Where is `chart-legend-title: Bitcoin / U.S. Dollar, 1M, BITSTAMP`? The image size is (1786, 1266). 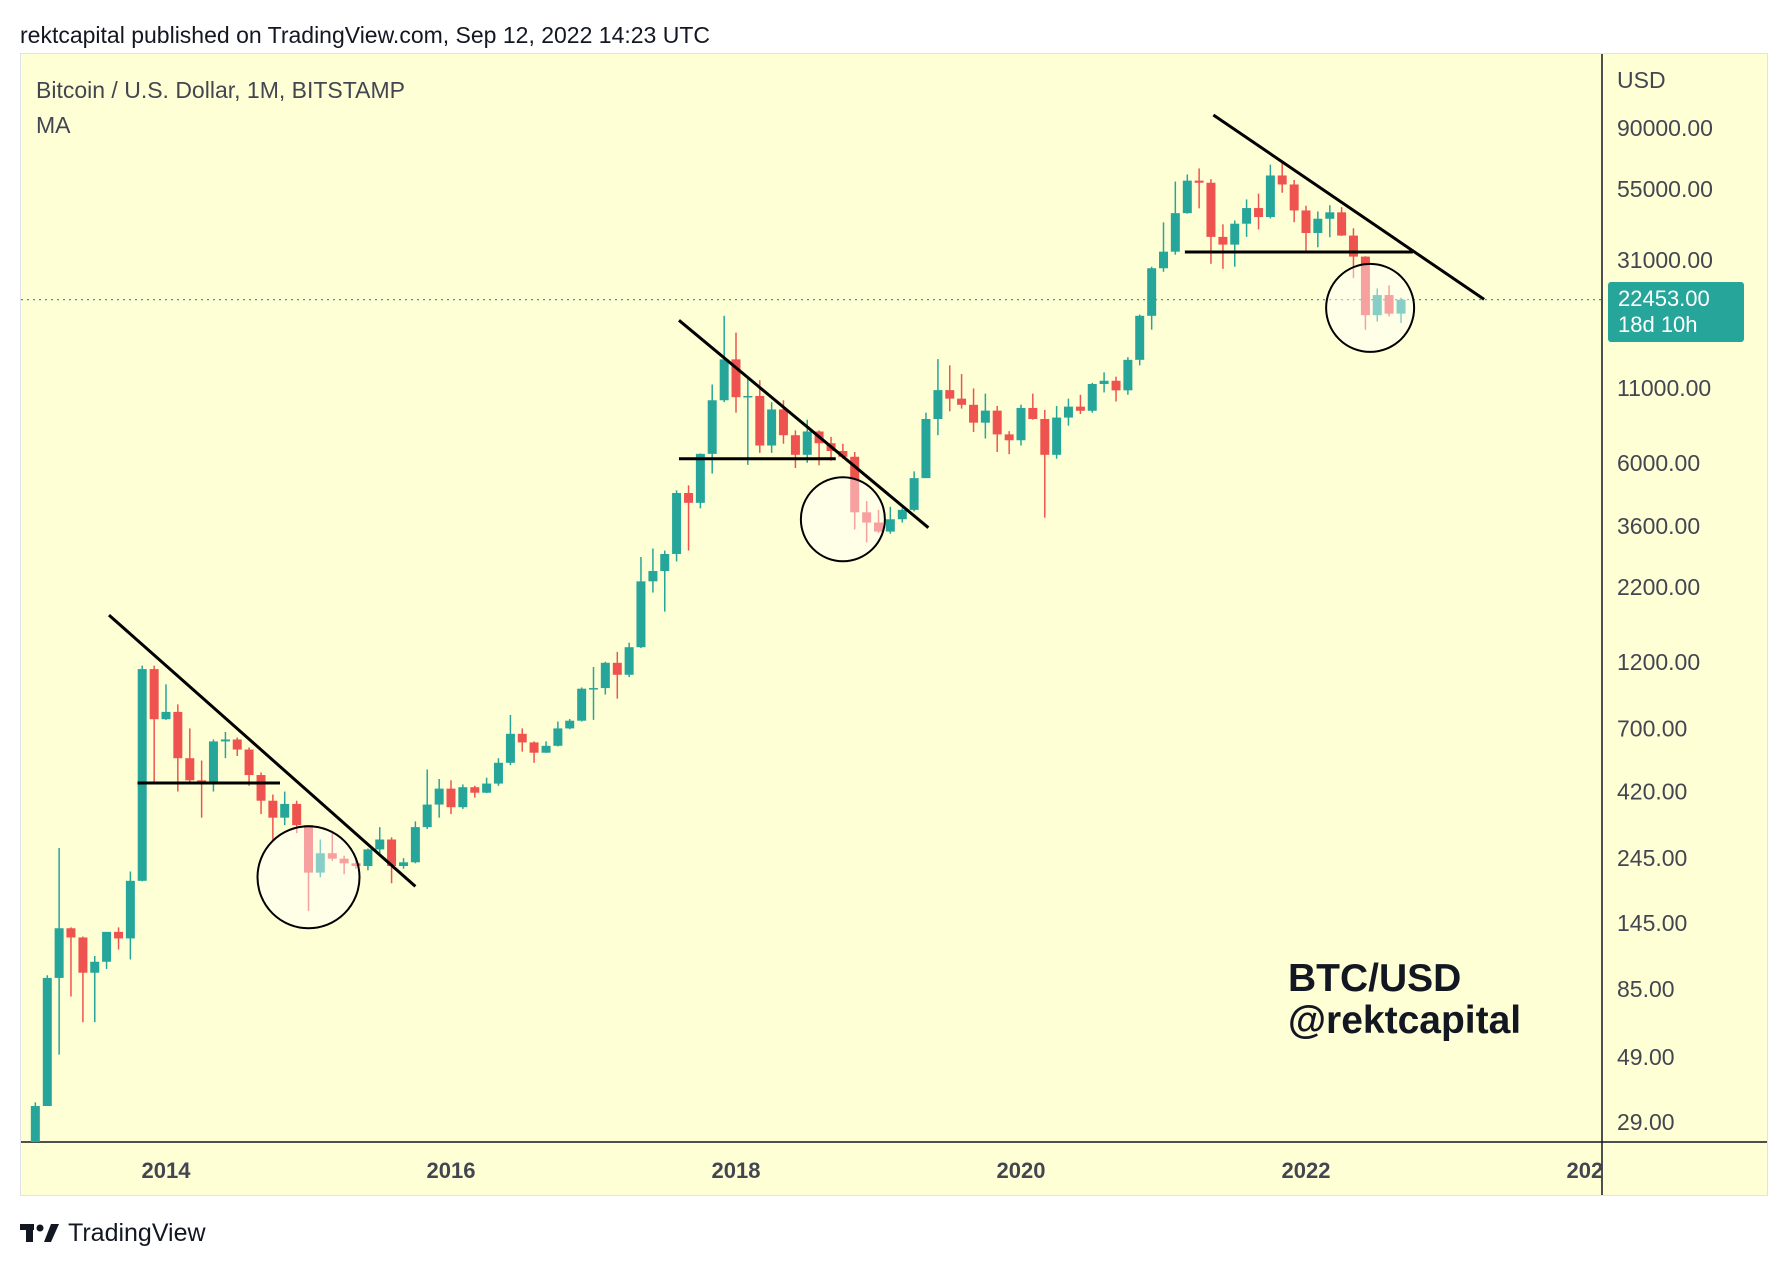 chart-legend-title: Bitcoin / U.S. Dollar, 1M, BITSTAMP is located at coordinates (220, 90).